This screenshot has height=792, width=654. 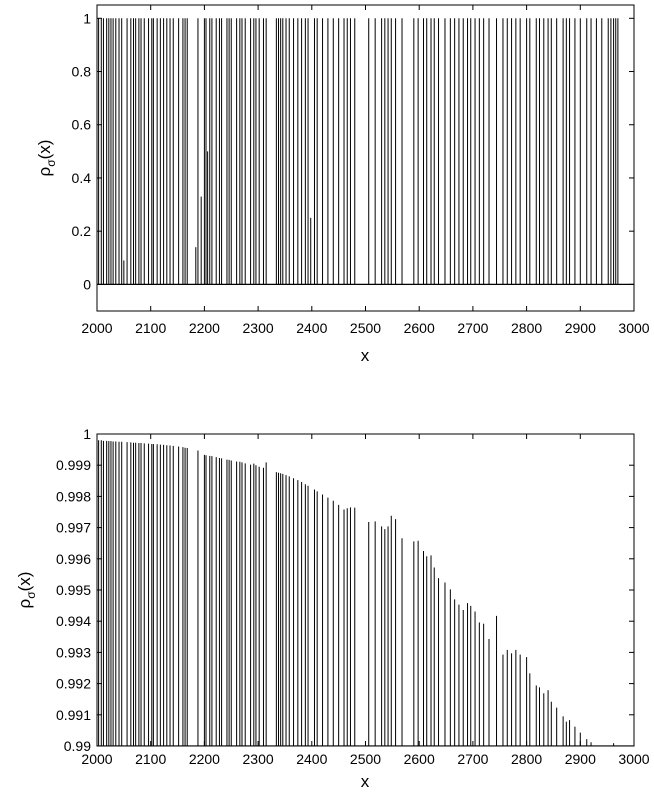 I want to click on bottom-ytick-label-6: 0.996, so click(x=73, y=559).